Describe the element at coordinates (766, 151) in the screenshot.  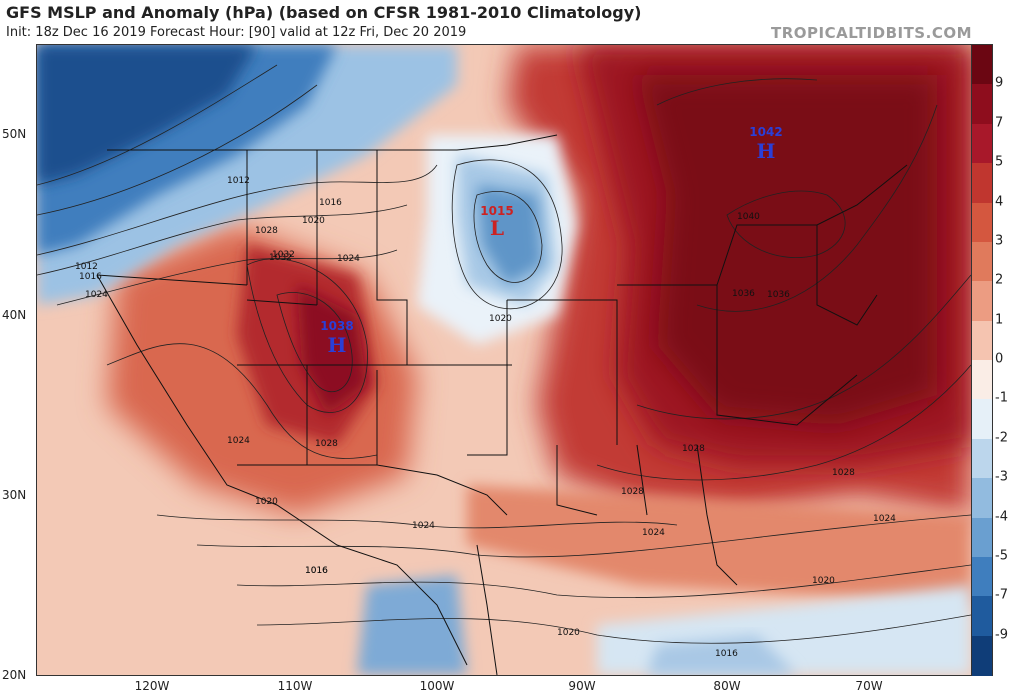
I see `high-pressure-letter-east: H` at that location.